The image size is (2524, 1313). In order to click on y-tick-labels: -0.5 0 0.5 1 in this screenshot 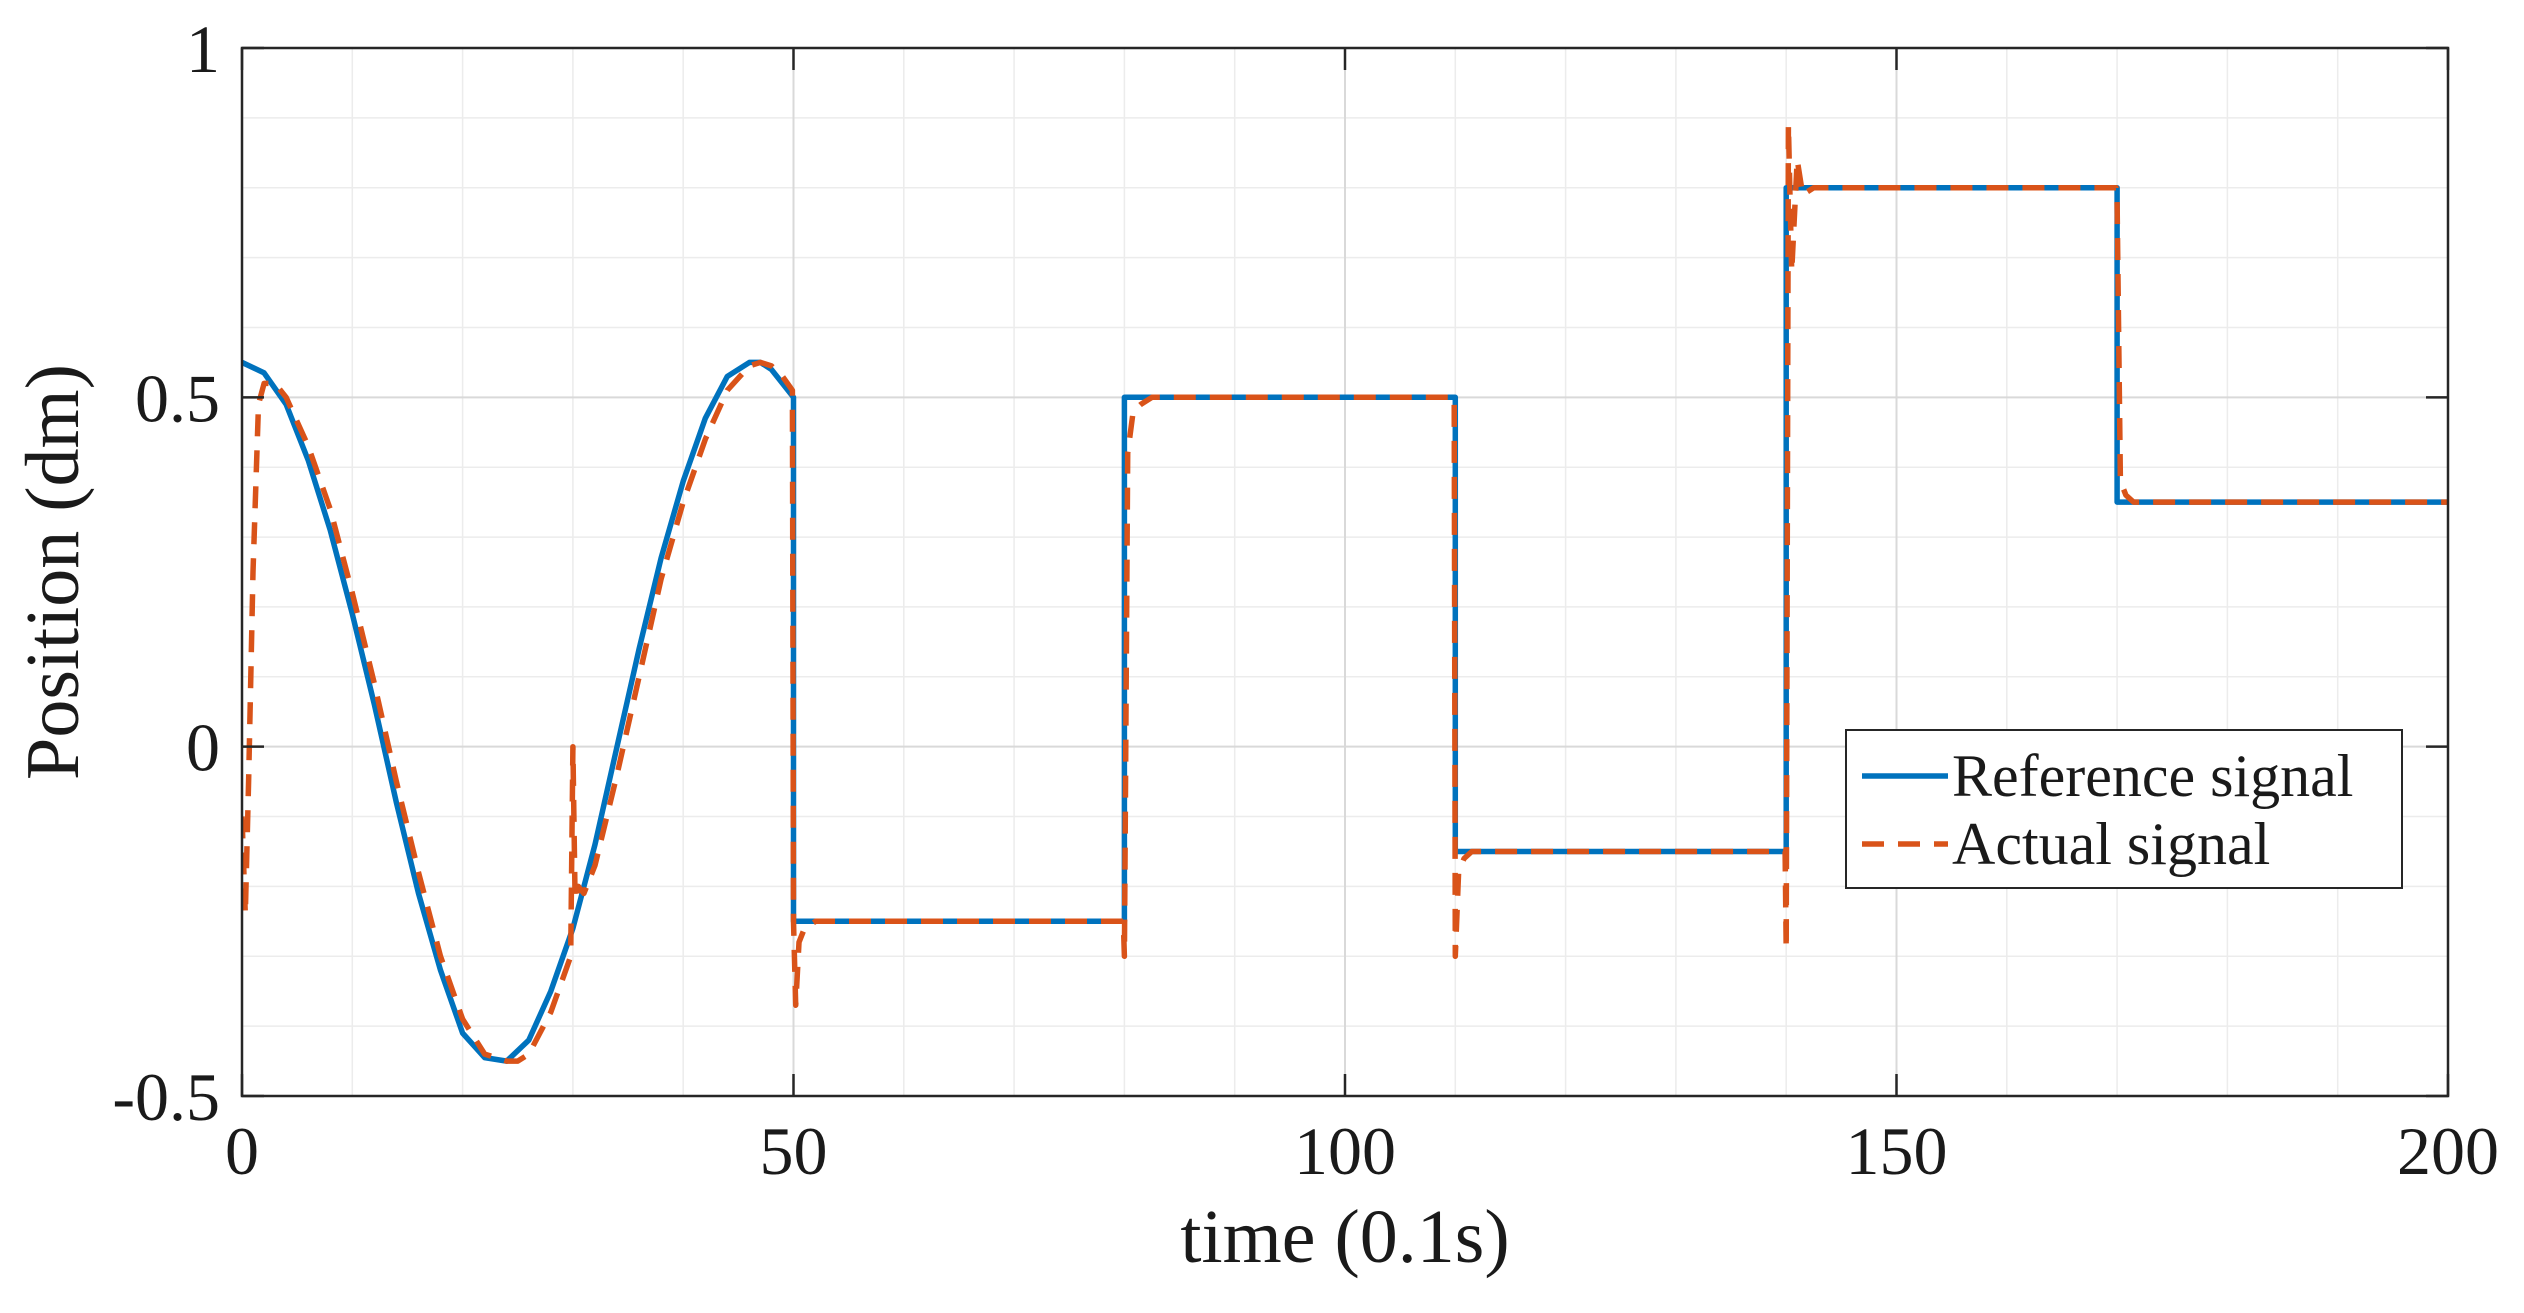, I will do `click(166, 573)`.